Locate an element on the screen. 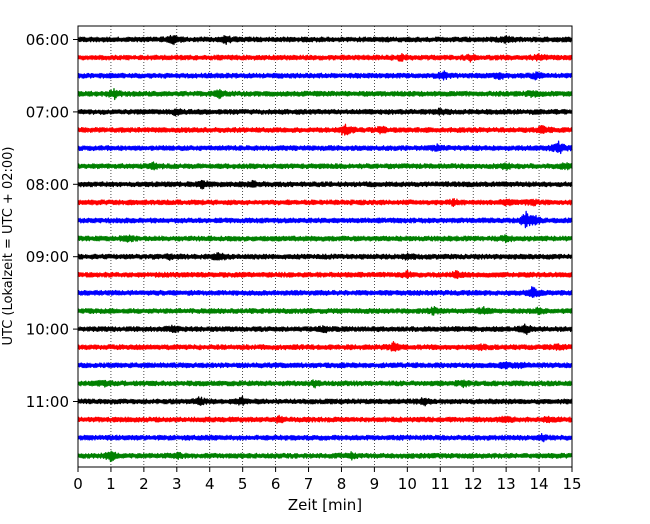  x-tick-label: 14 is located at coordinates (539, 484).